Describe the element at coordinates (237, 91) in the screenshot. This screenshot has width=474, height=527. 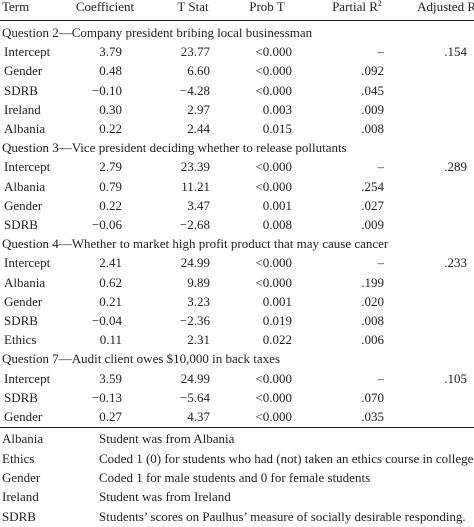
I see `table-row: SDRB −0.10 −4.28 <0.000 .045` at that location.